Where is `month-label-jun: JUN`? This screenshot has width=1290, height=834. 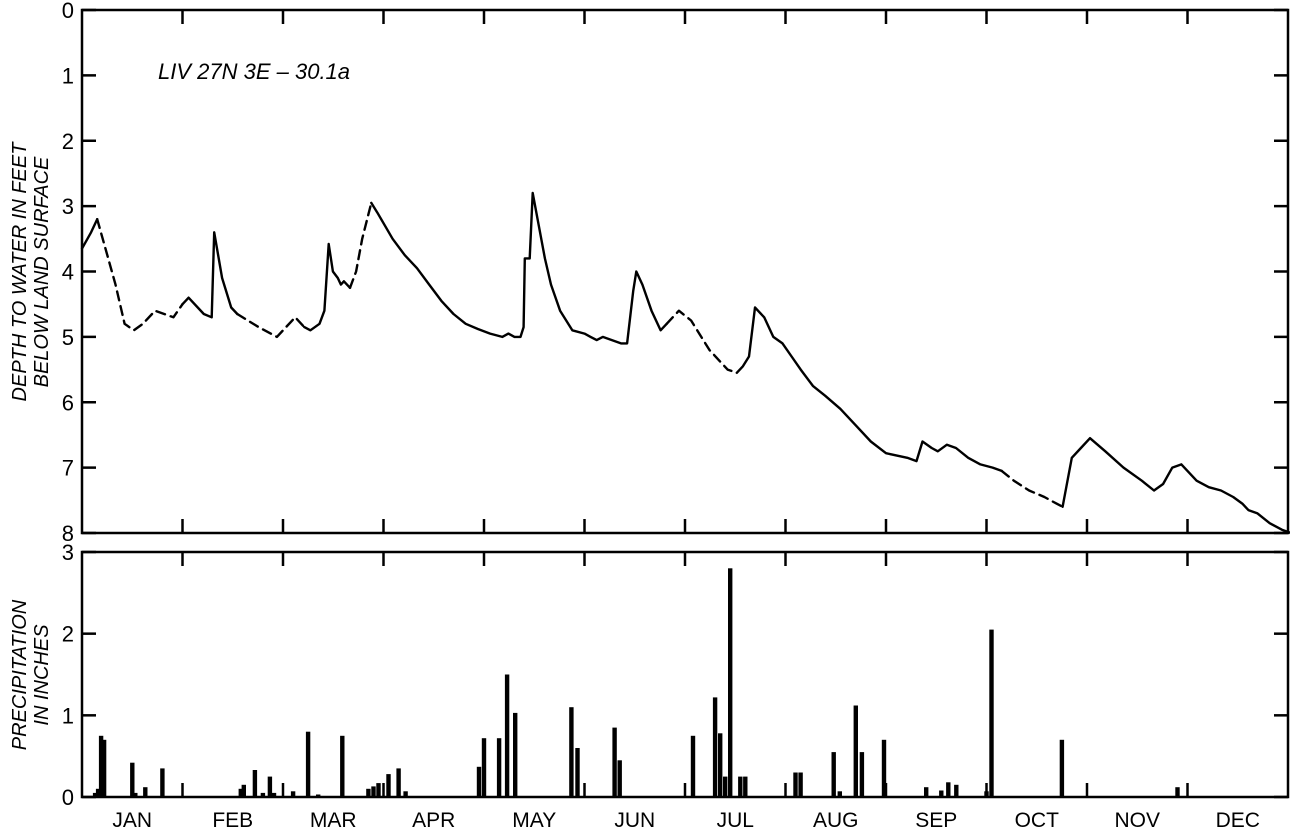 month-label-jun: JUN is located at coordinates (634, 820).